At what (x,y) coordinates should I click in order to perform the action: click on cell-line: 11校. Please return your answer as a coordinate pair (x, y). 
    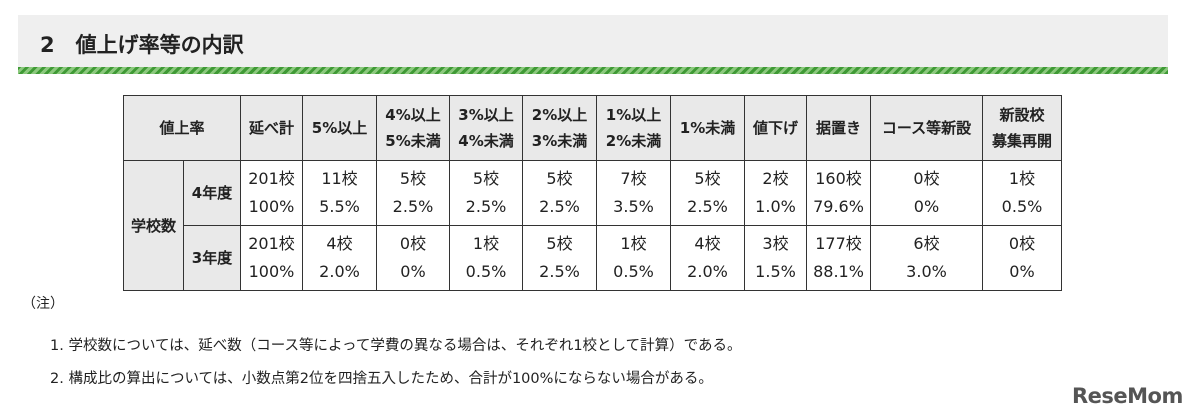
    Looking at the image, I should click on (339, 178).